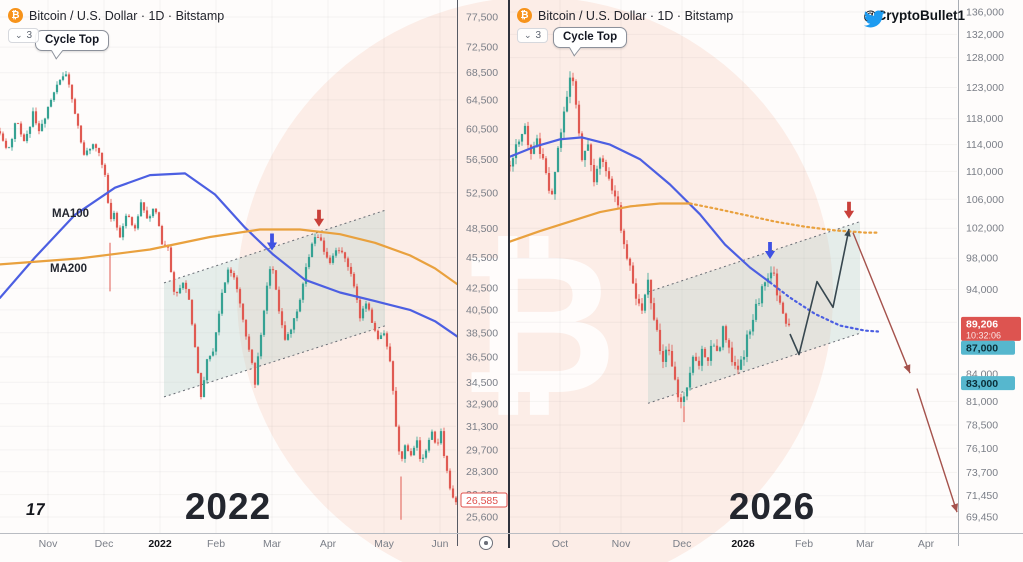  Describe the element at coordinates (486, 543) in the screenshot. I see `scale-reset-icon` at that location.